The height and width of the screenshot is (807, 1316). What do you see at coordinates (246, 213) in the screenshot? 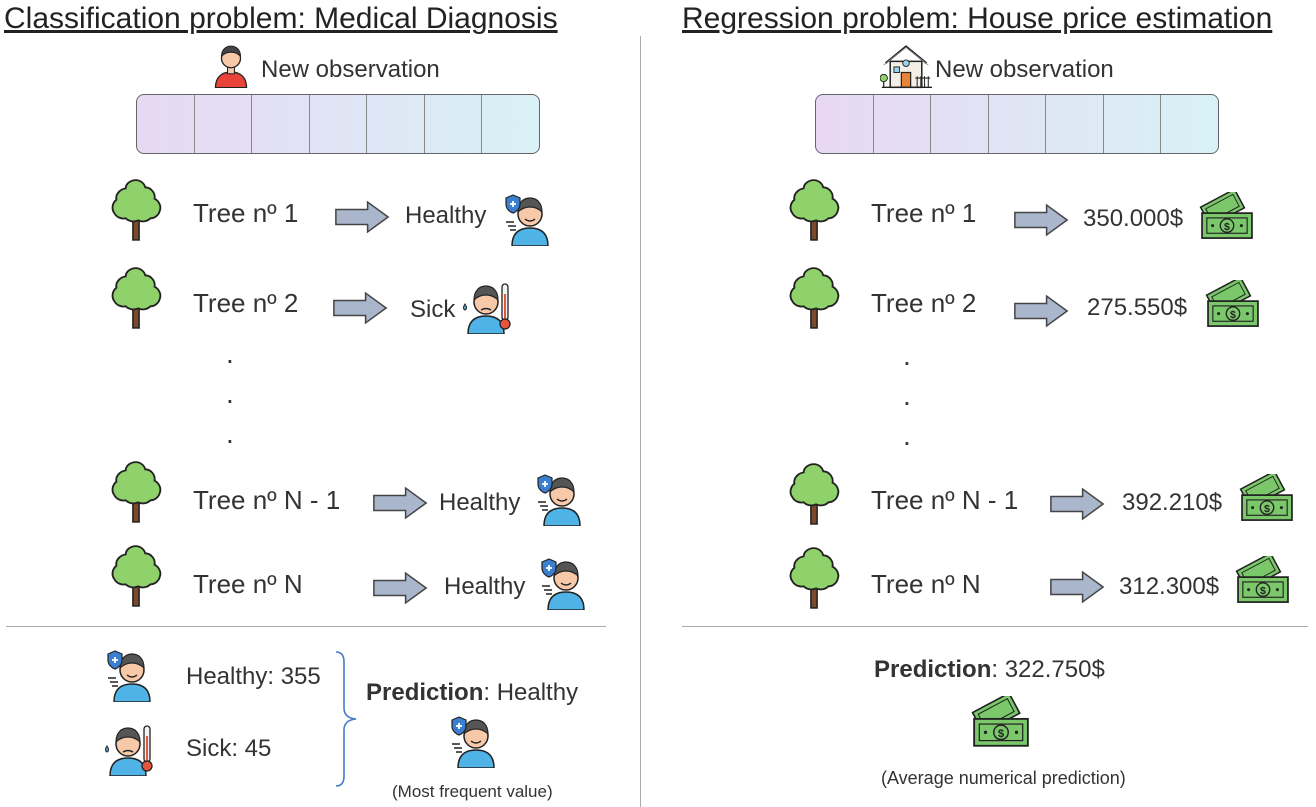
I see `left-tree-1-label: Tree nº 1` at bounding box center [246, 213].